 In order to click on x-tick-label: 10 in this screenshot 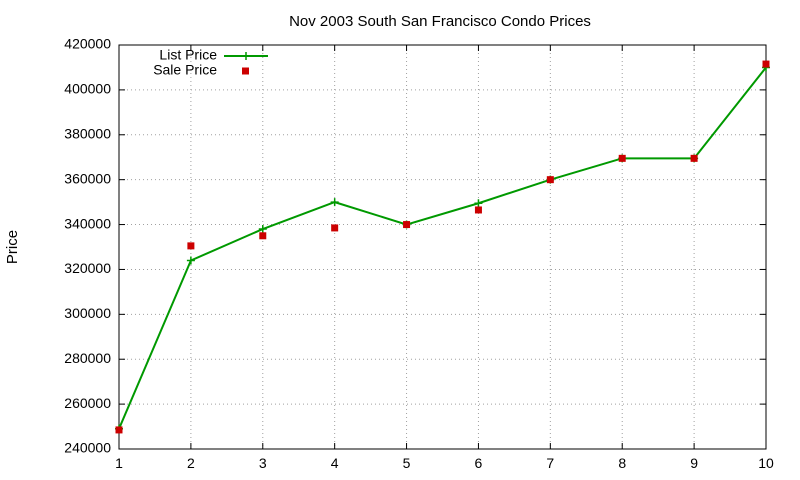, I will do `click(766, 463)`.